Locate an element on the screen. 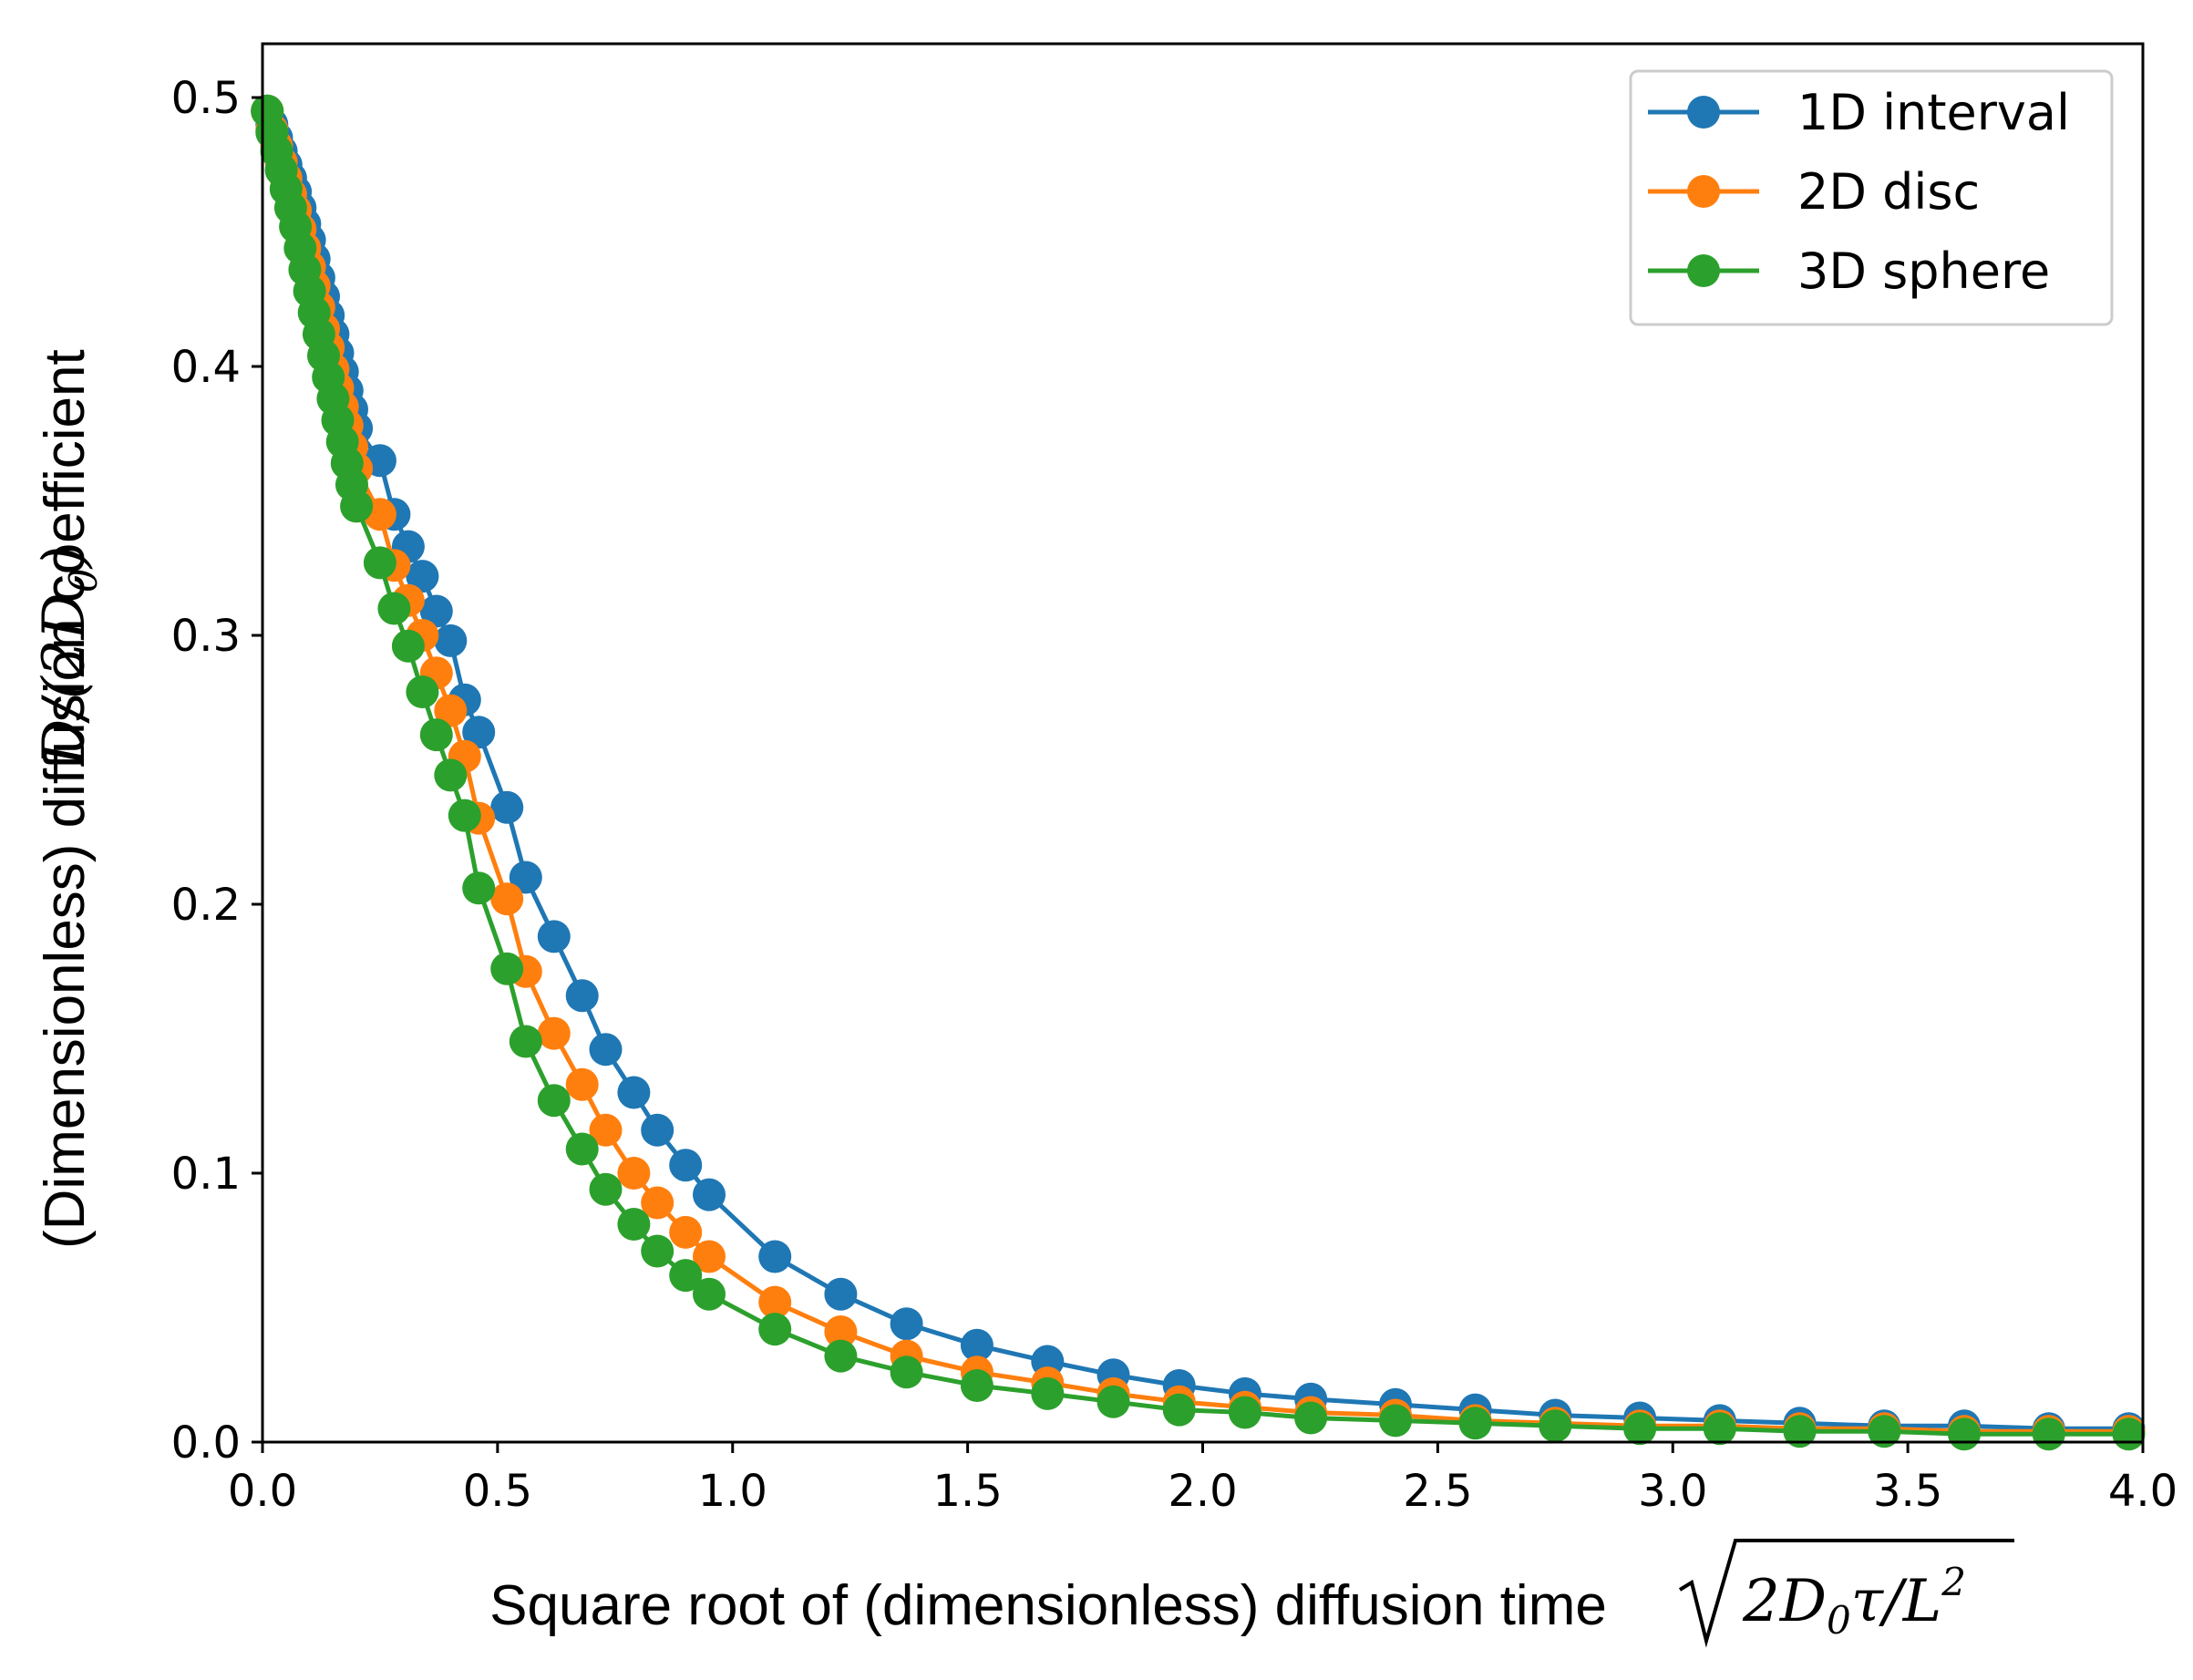  y-tick-label: 0.0 is located at coordinates (206, 1443).